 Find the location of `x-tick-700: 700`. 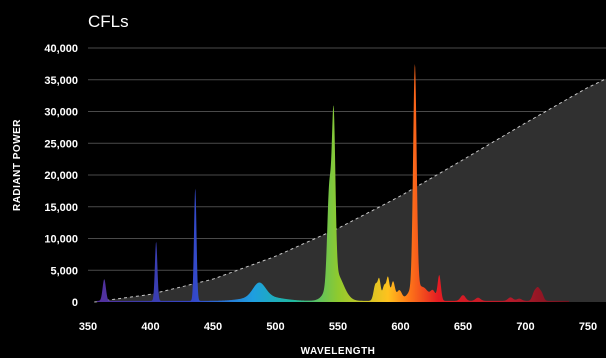

x-tick-700: 700 is located at coordinates (525, 327).